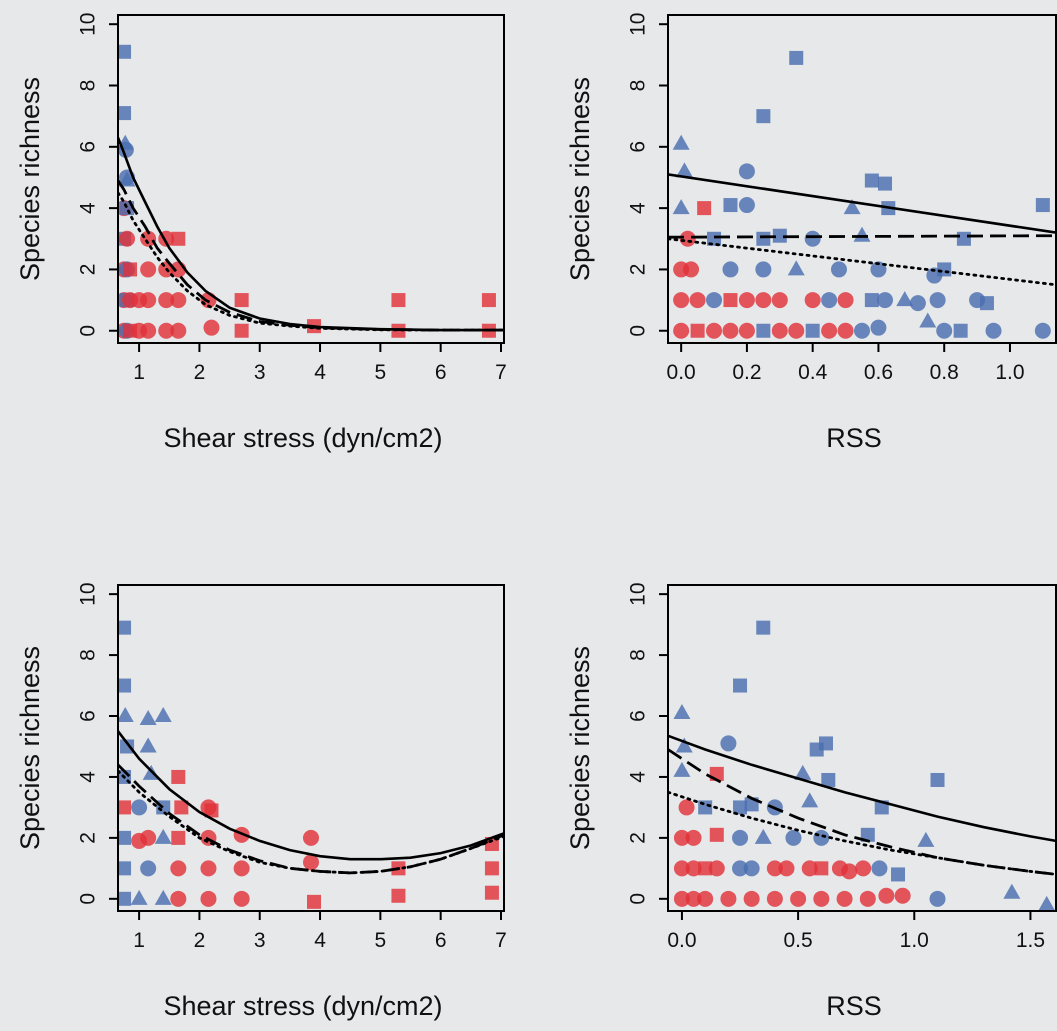  Describe the element at coordinates (878, 372) in the screenshot. I see `x-tick-label: 0.6` at that location.